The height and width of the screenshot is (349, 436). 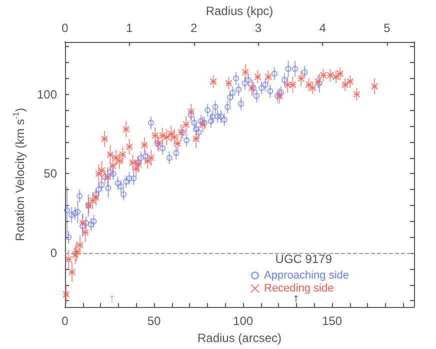 What do you see at coordinates (47, 94) in the screenshot?
I see `y-tick-label: 100` at bounding box center [47, 94].